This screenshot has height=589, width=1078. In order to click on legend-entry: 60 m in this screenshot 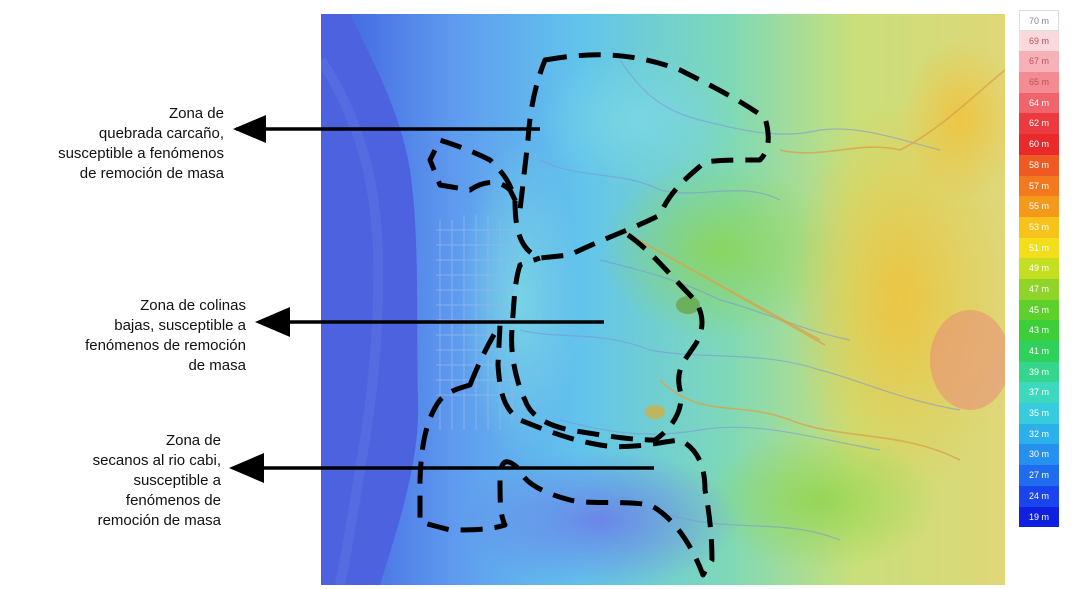, I will do `click(1039, 144)`.